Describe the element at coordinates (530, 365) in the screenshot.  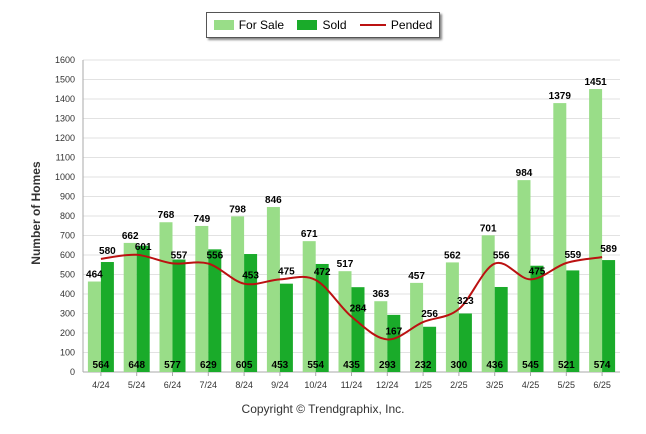
I see `data-label-sold: 545` at that location.